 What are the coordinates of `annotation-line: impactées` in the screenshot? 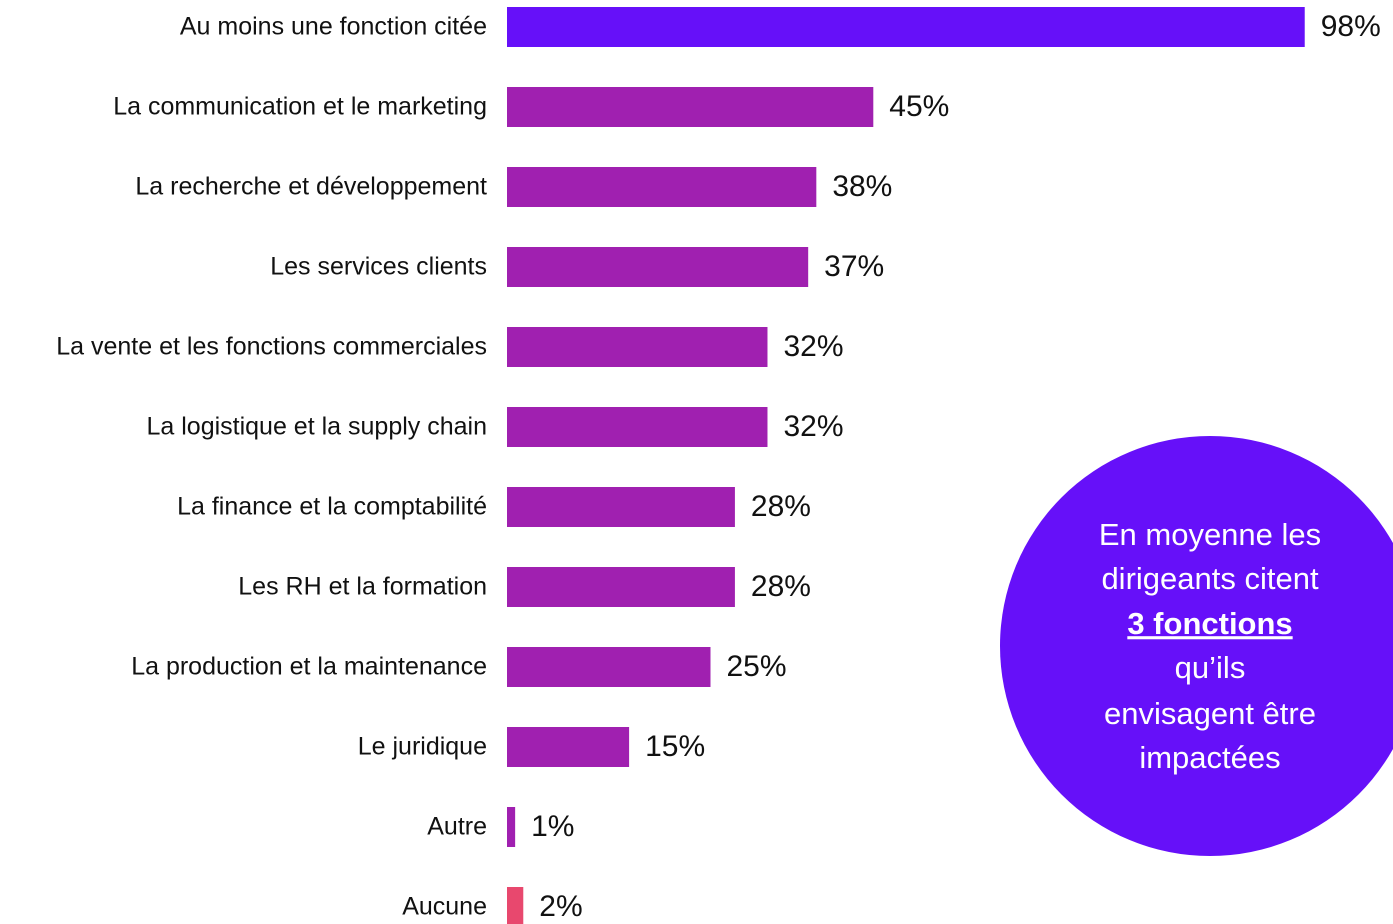 It's located at (1209, 757).